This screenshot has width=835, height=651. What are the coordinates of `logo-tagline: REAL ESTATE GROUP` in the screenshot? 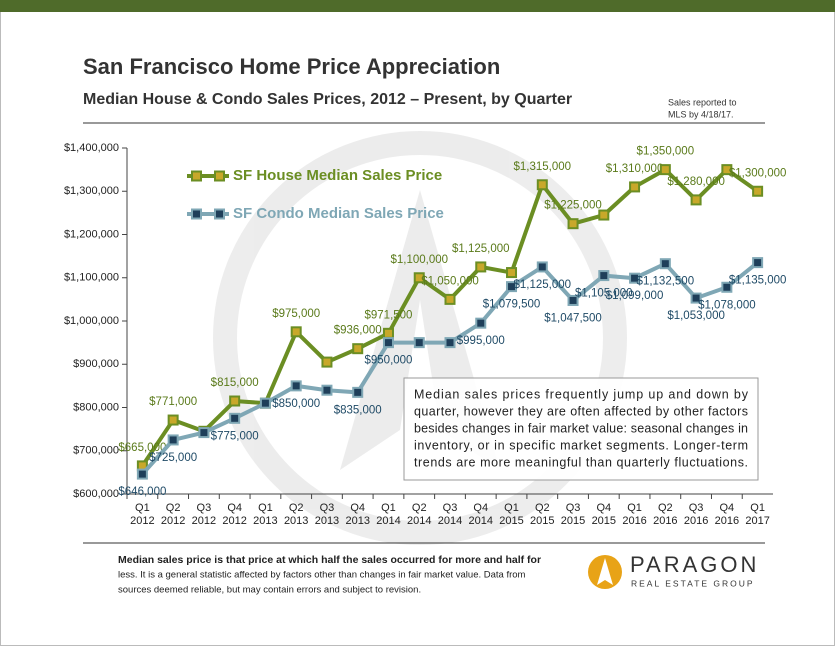 It's located at (693, 583).